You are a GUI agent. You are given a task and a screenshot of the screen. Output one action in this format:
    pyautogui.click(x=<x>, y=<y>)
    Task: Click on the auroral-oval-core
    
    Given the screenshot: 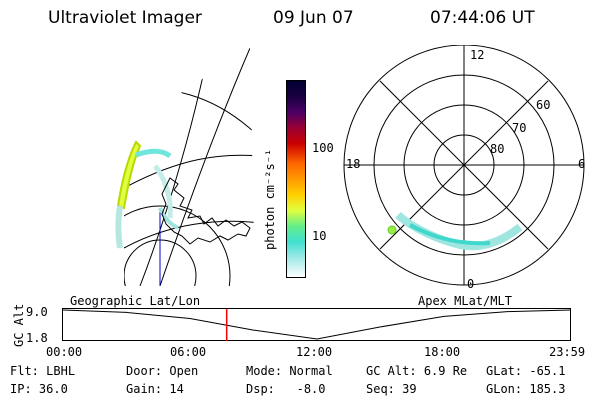 What is the action you would take?
    pyautogui.click(x=450, y=234)
    